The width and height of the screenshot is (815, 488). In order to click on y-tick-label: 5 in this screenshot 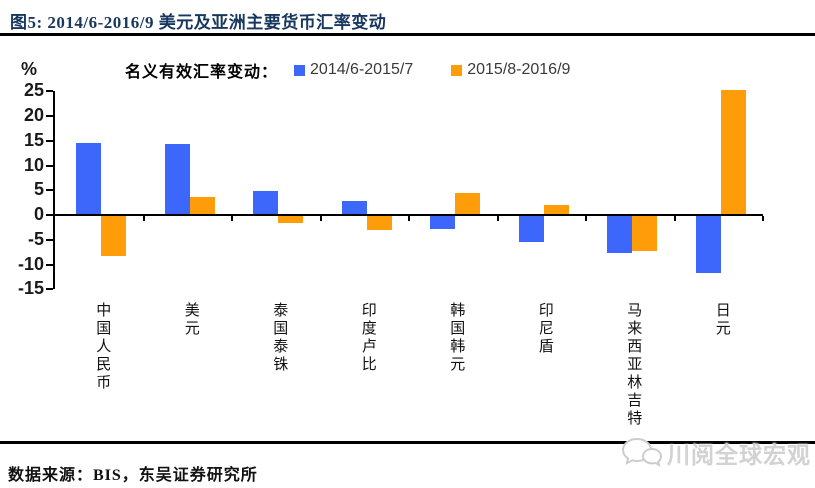, I will do `click(38, 189)`.